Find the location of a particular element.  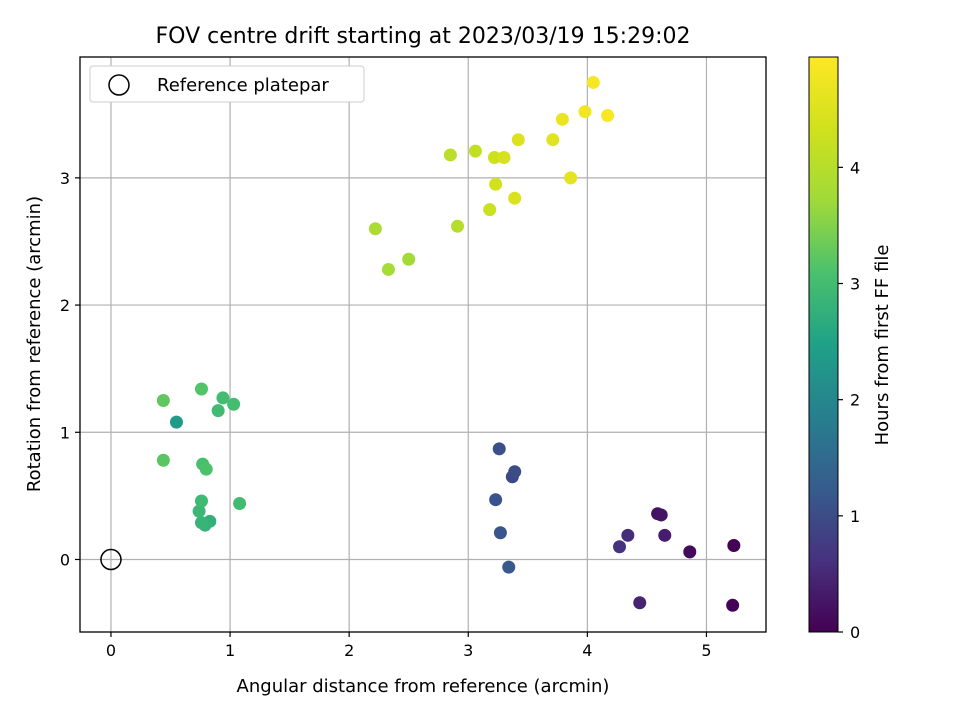

x-tick-label: 0 is located at coordinates (111, 650).